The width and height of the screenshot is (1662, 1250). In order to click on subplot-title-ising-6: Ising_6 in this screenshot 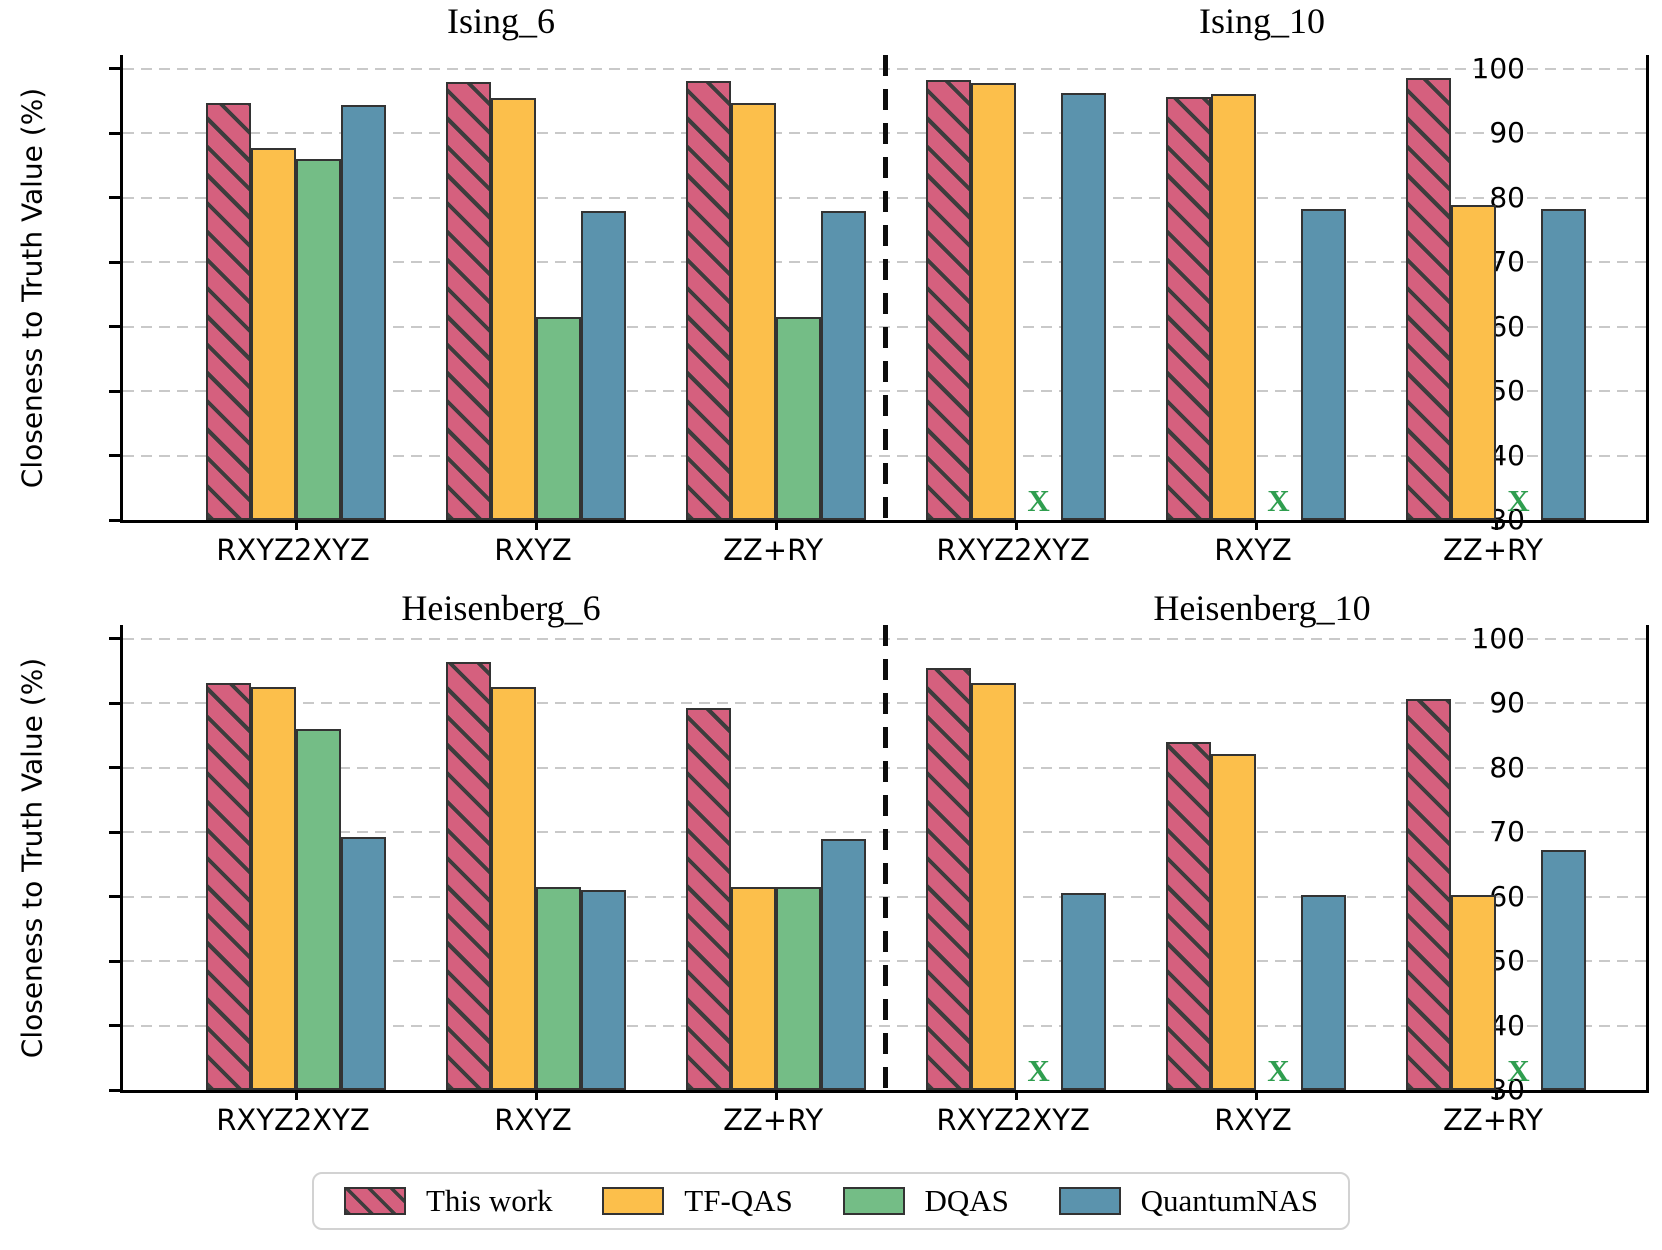, I will do `click(501, 21)`.